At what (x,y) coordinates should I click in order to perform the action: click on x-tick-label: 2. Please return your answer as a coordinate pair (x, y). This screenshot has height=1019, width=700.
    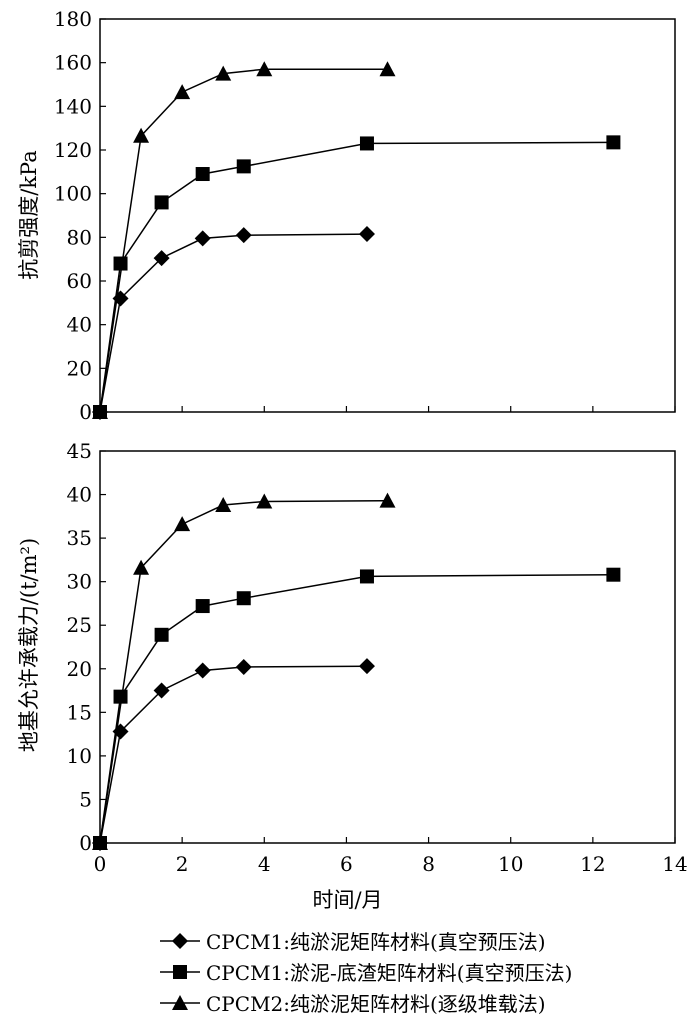
    Looking at the image, I should click on (182, 864).